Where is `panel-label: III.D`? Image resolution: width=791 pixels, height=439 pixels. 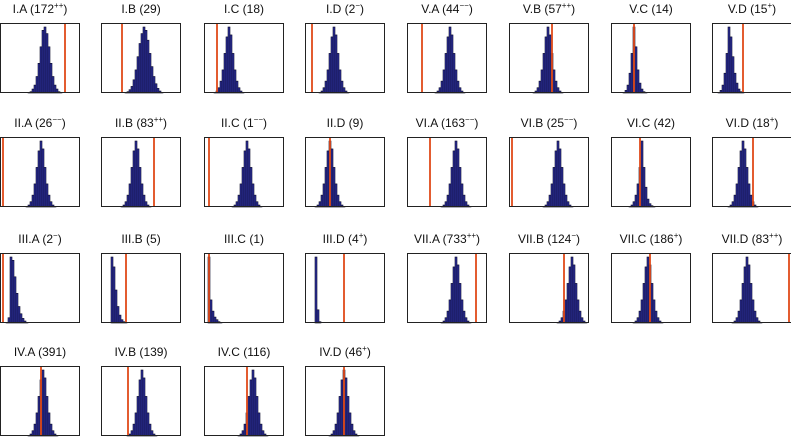 panel-label: III.D is located at coordinates (333, 239).